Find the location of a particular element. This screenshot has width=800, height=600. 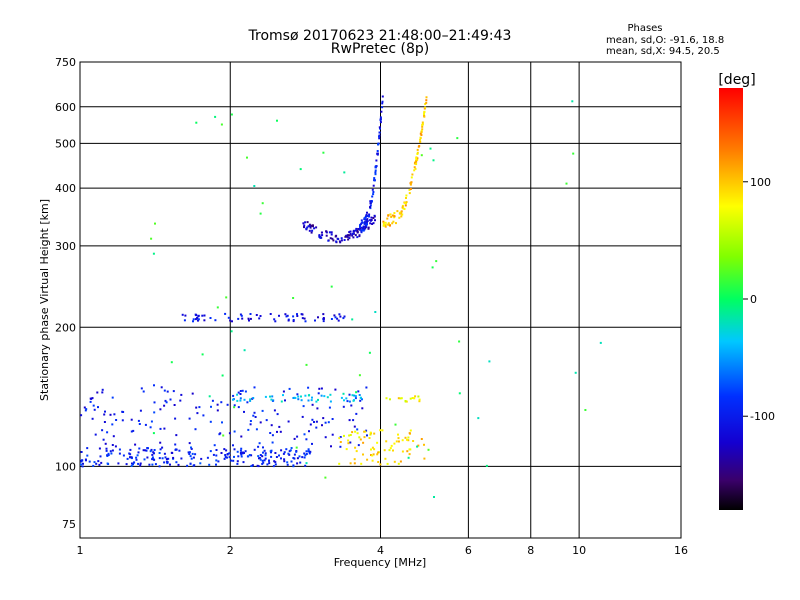

x-tick-label: 2 is located at coordinates (230, 550).